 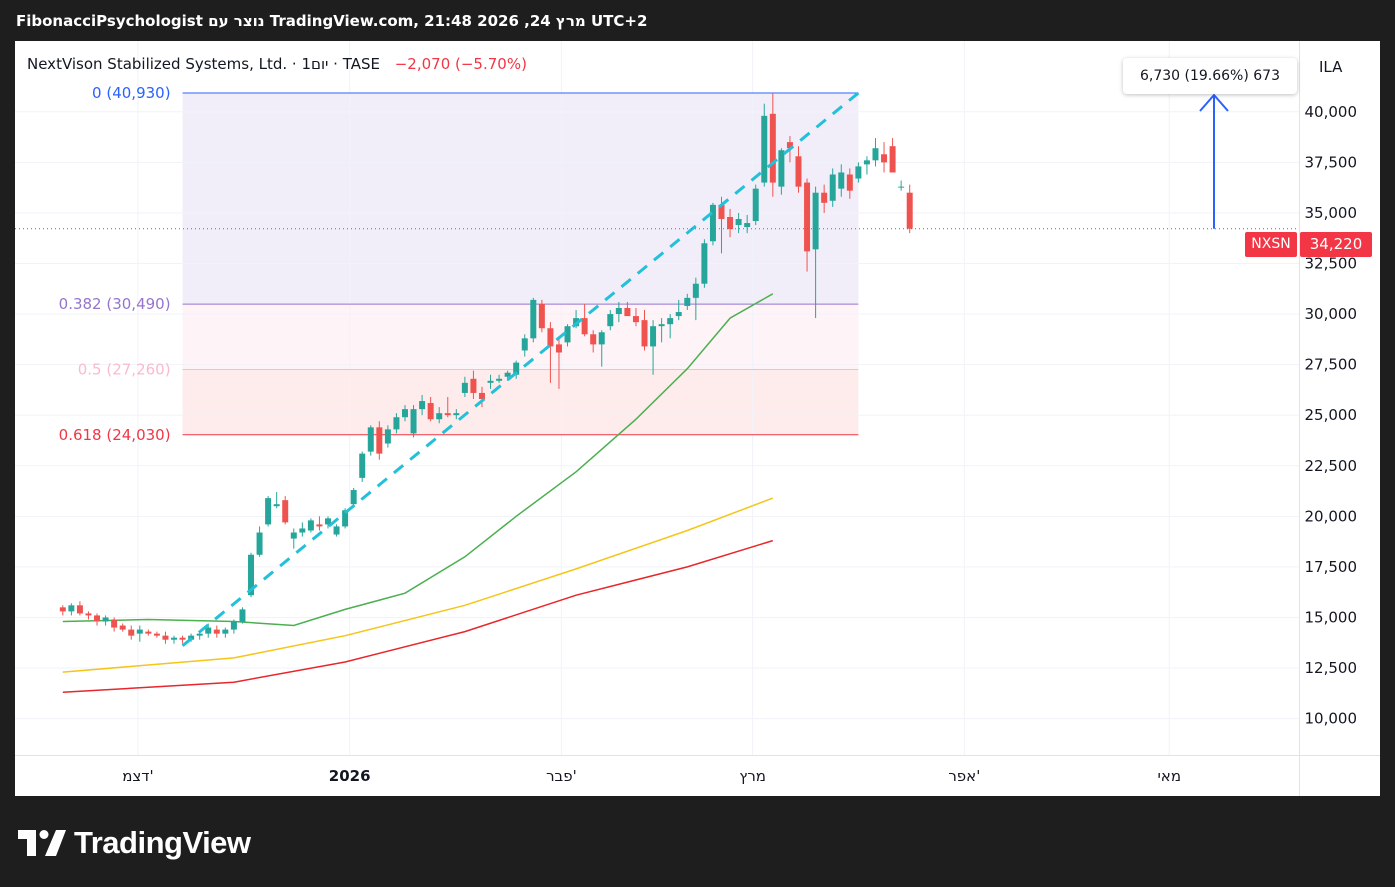 I want to click on moving-average-long, so click(x=418, y=616).